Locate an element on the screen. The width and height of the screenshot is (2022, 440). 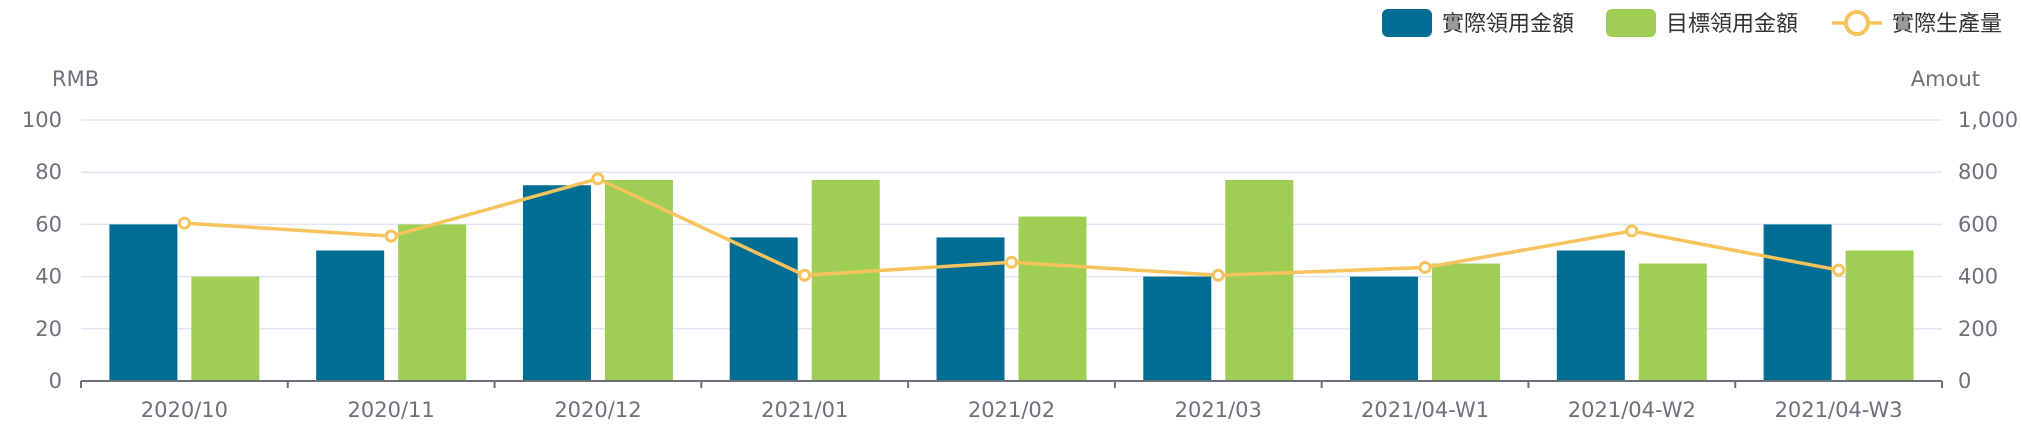
y-tick-label: 0 is located at coordinates (55, 381).